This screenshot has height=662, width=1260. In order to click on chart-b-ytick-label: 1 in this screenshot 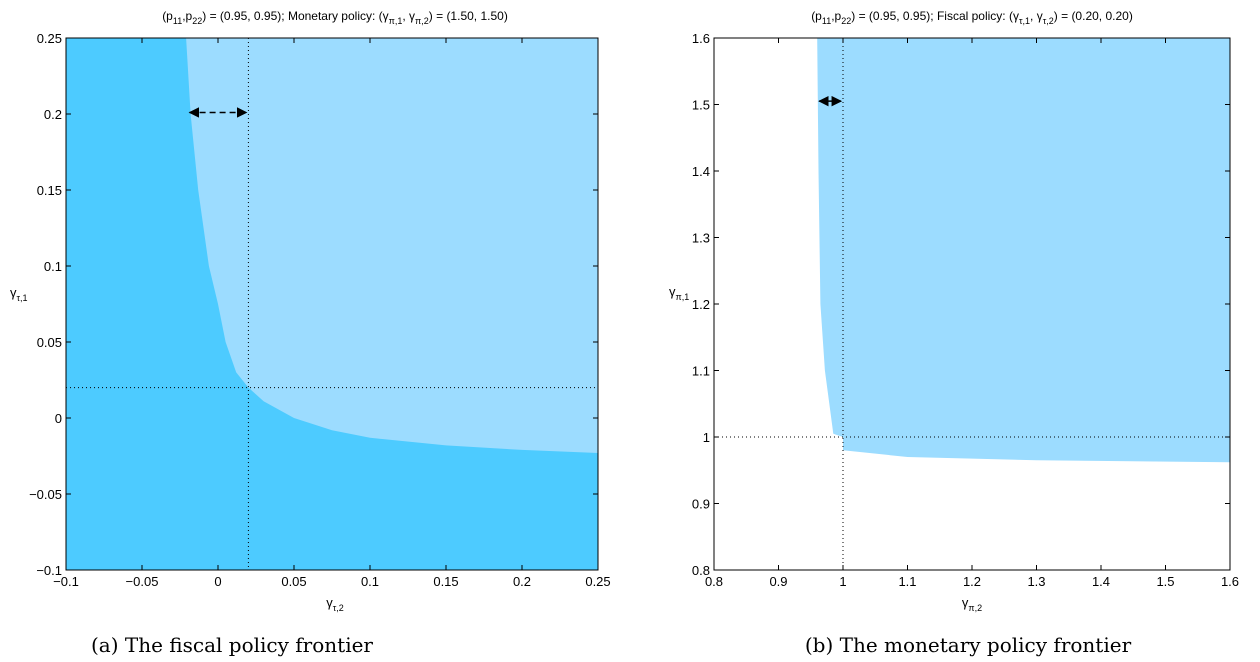, I will do `click(706, 437)`.